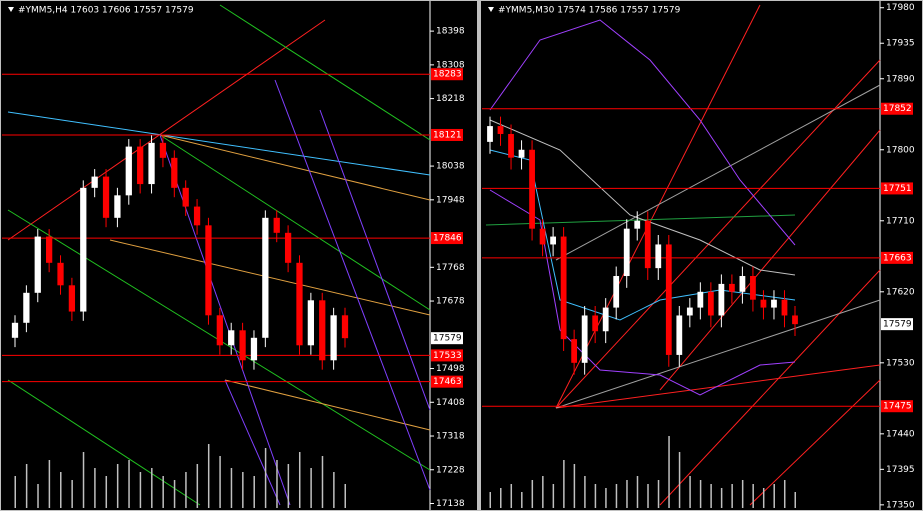  I want to click on y-tick-label: 17710, so click(900, 221).